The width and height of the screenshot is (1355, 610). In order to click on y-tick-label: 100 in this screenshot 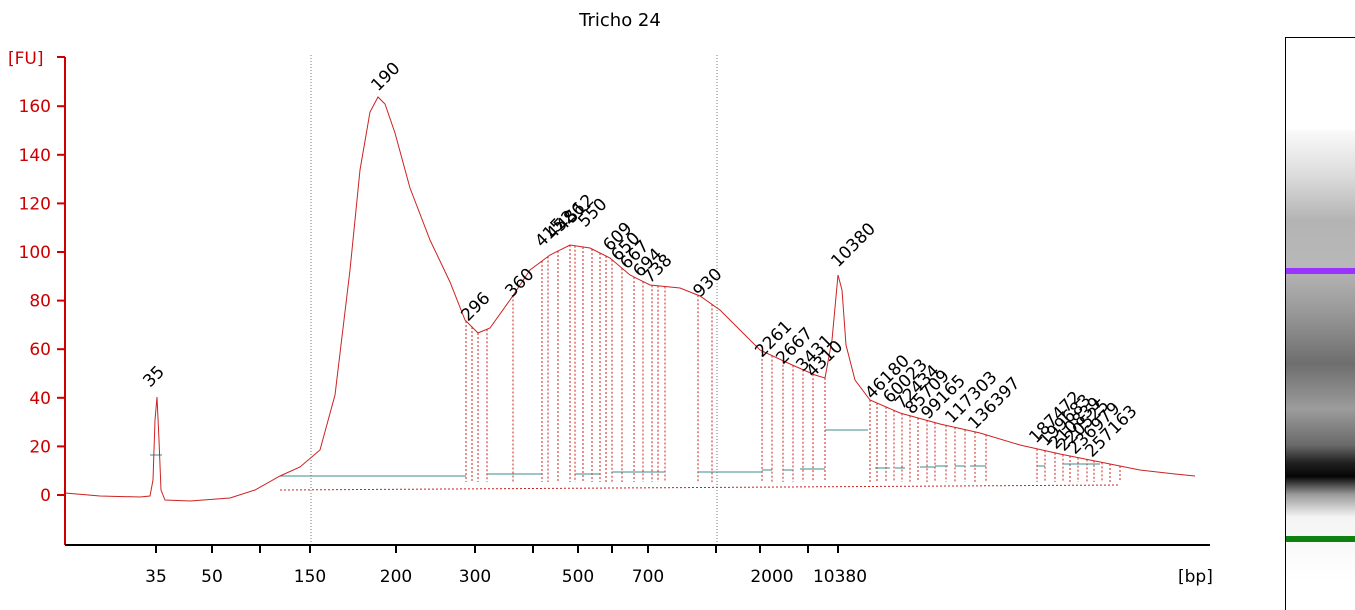, I will do `click(35, 253)`.